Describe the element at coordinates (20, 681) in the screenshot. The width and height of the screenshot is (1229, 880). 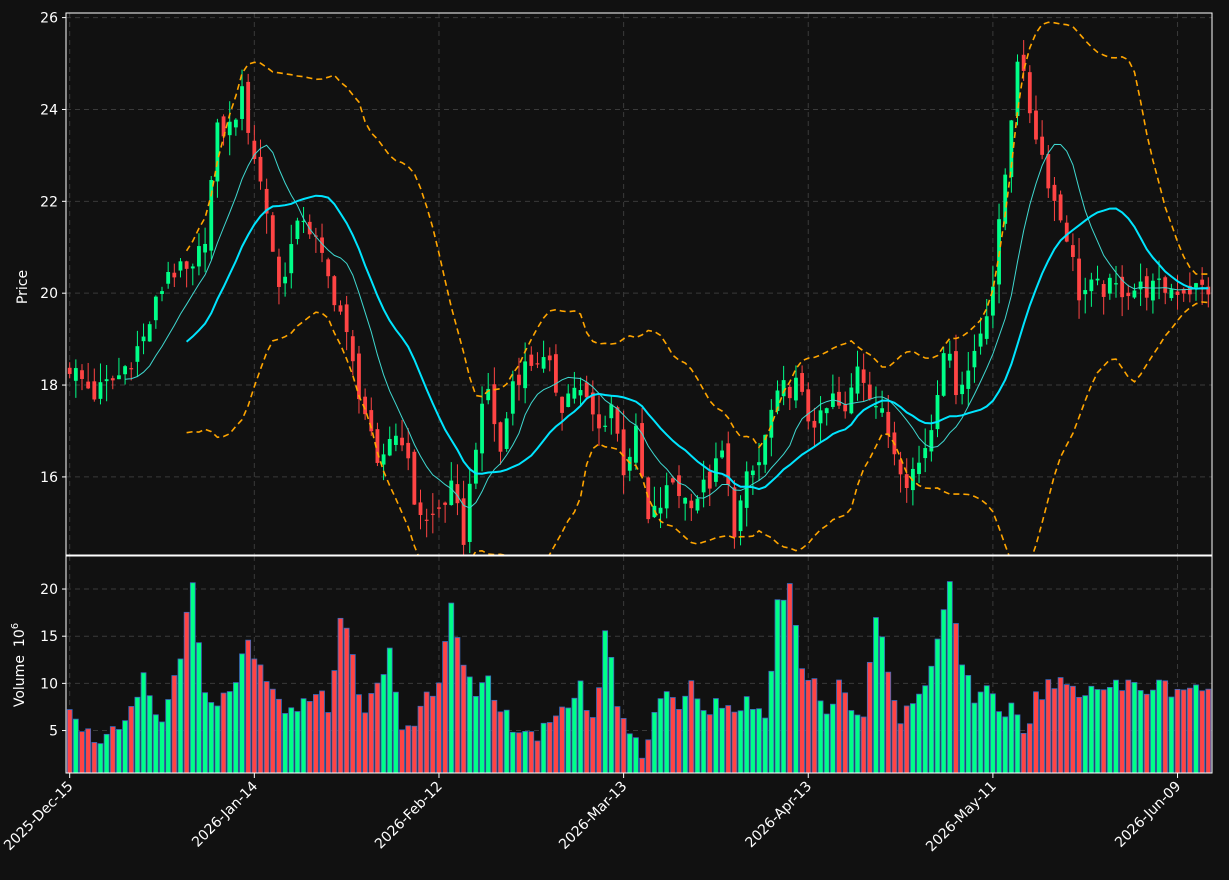
I see `volume-axis-label-text: Volume` at that location.